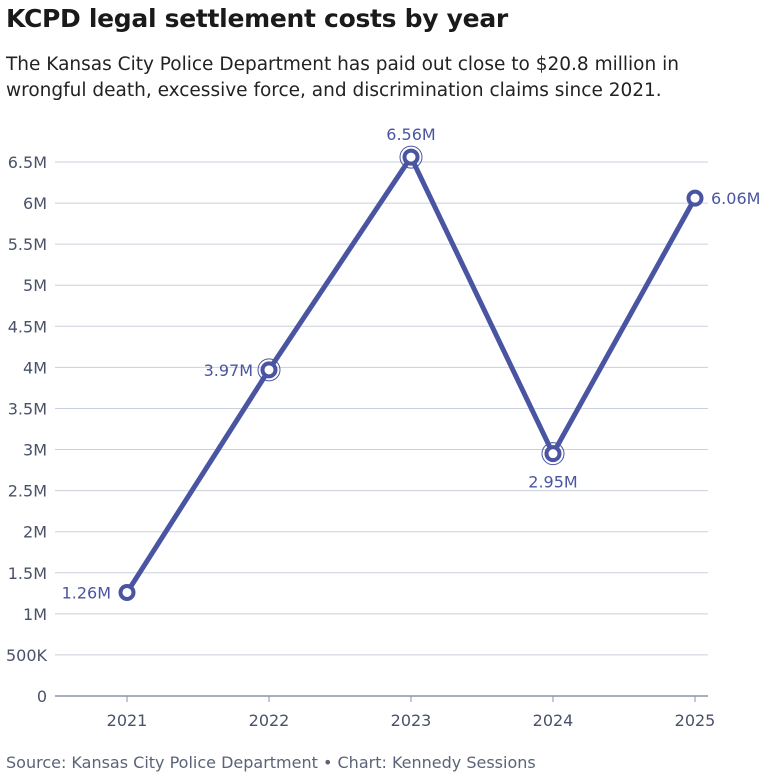 Image resolution: width=768 pixels, height=781 pixels. Describe the element at coordinates (411, 720) in the screenshot. I see `x-tick-label: 2023` at that location.